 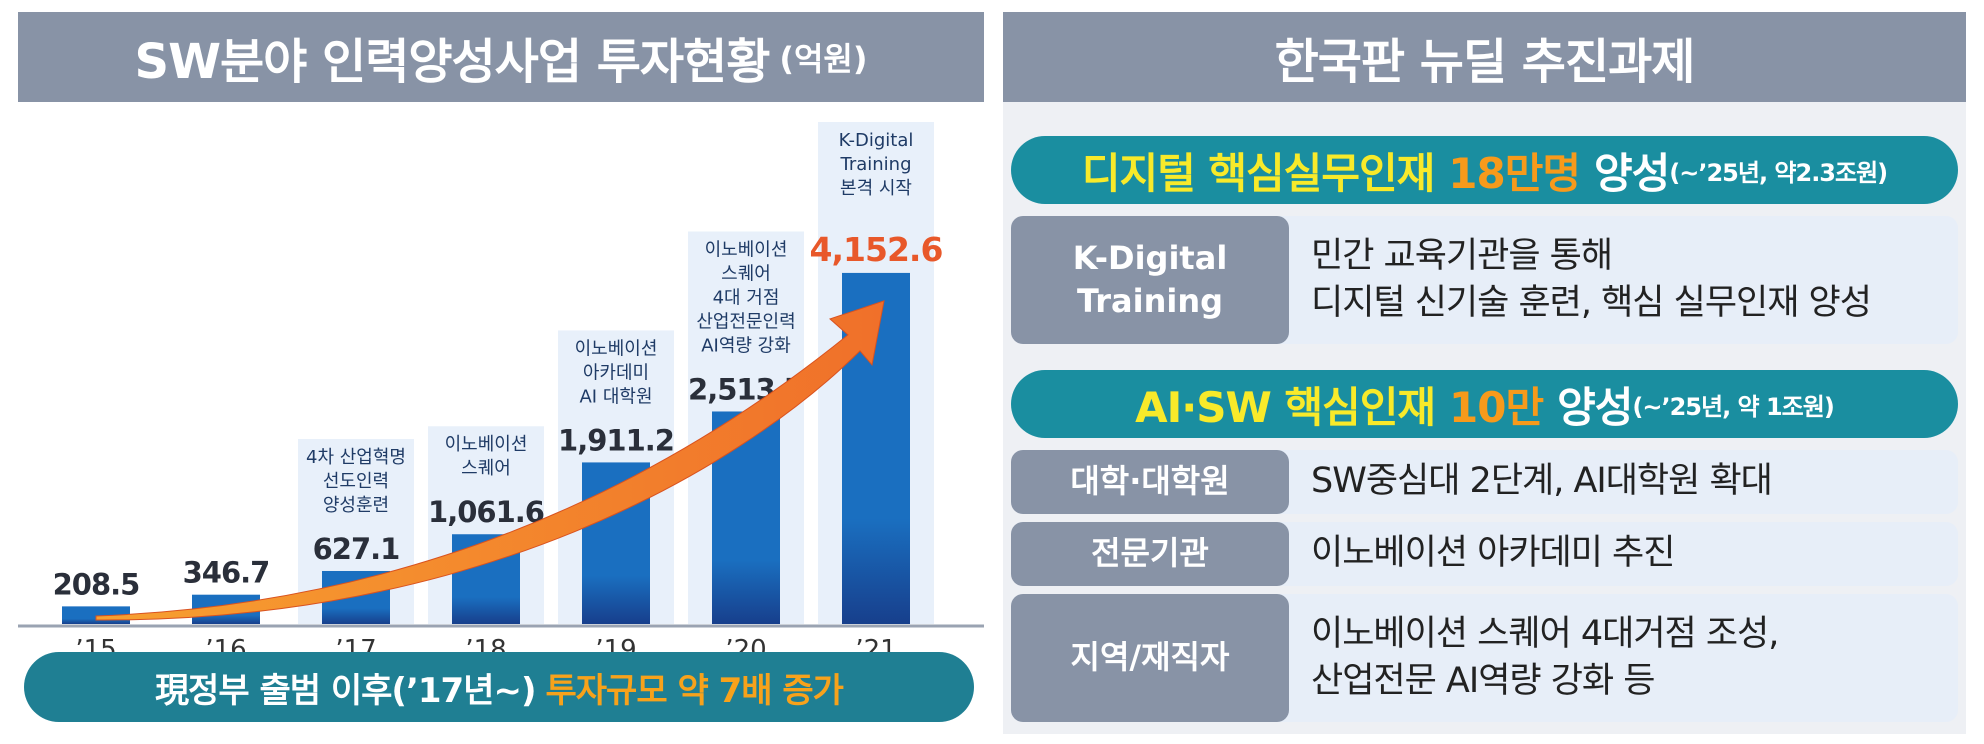 What do you see at coordinates (823, 59) in the screenshot?
I see `investment-title-unit: (억원)` at bounding box center [823, 59].